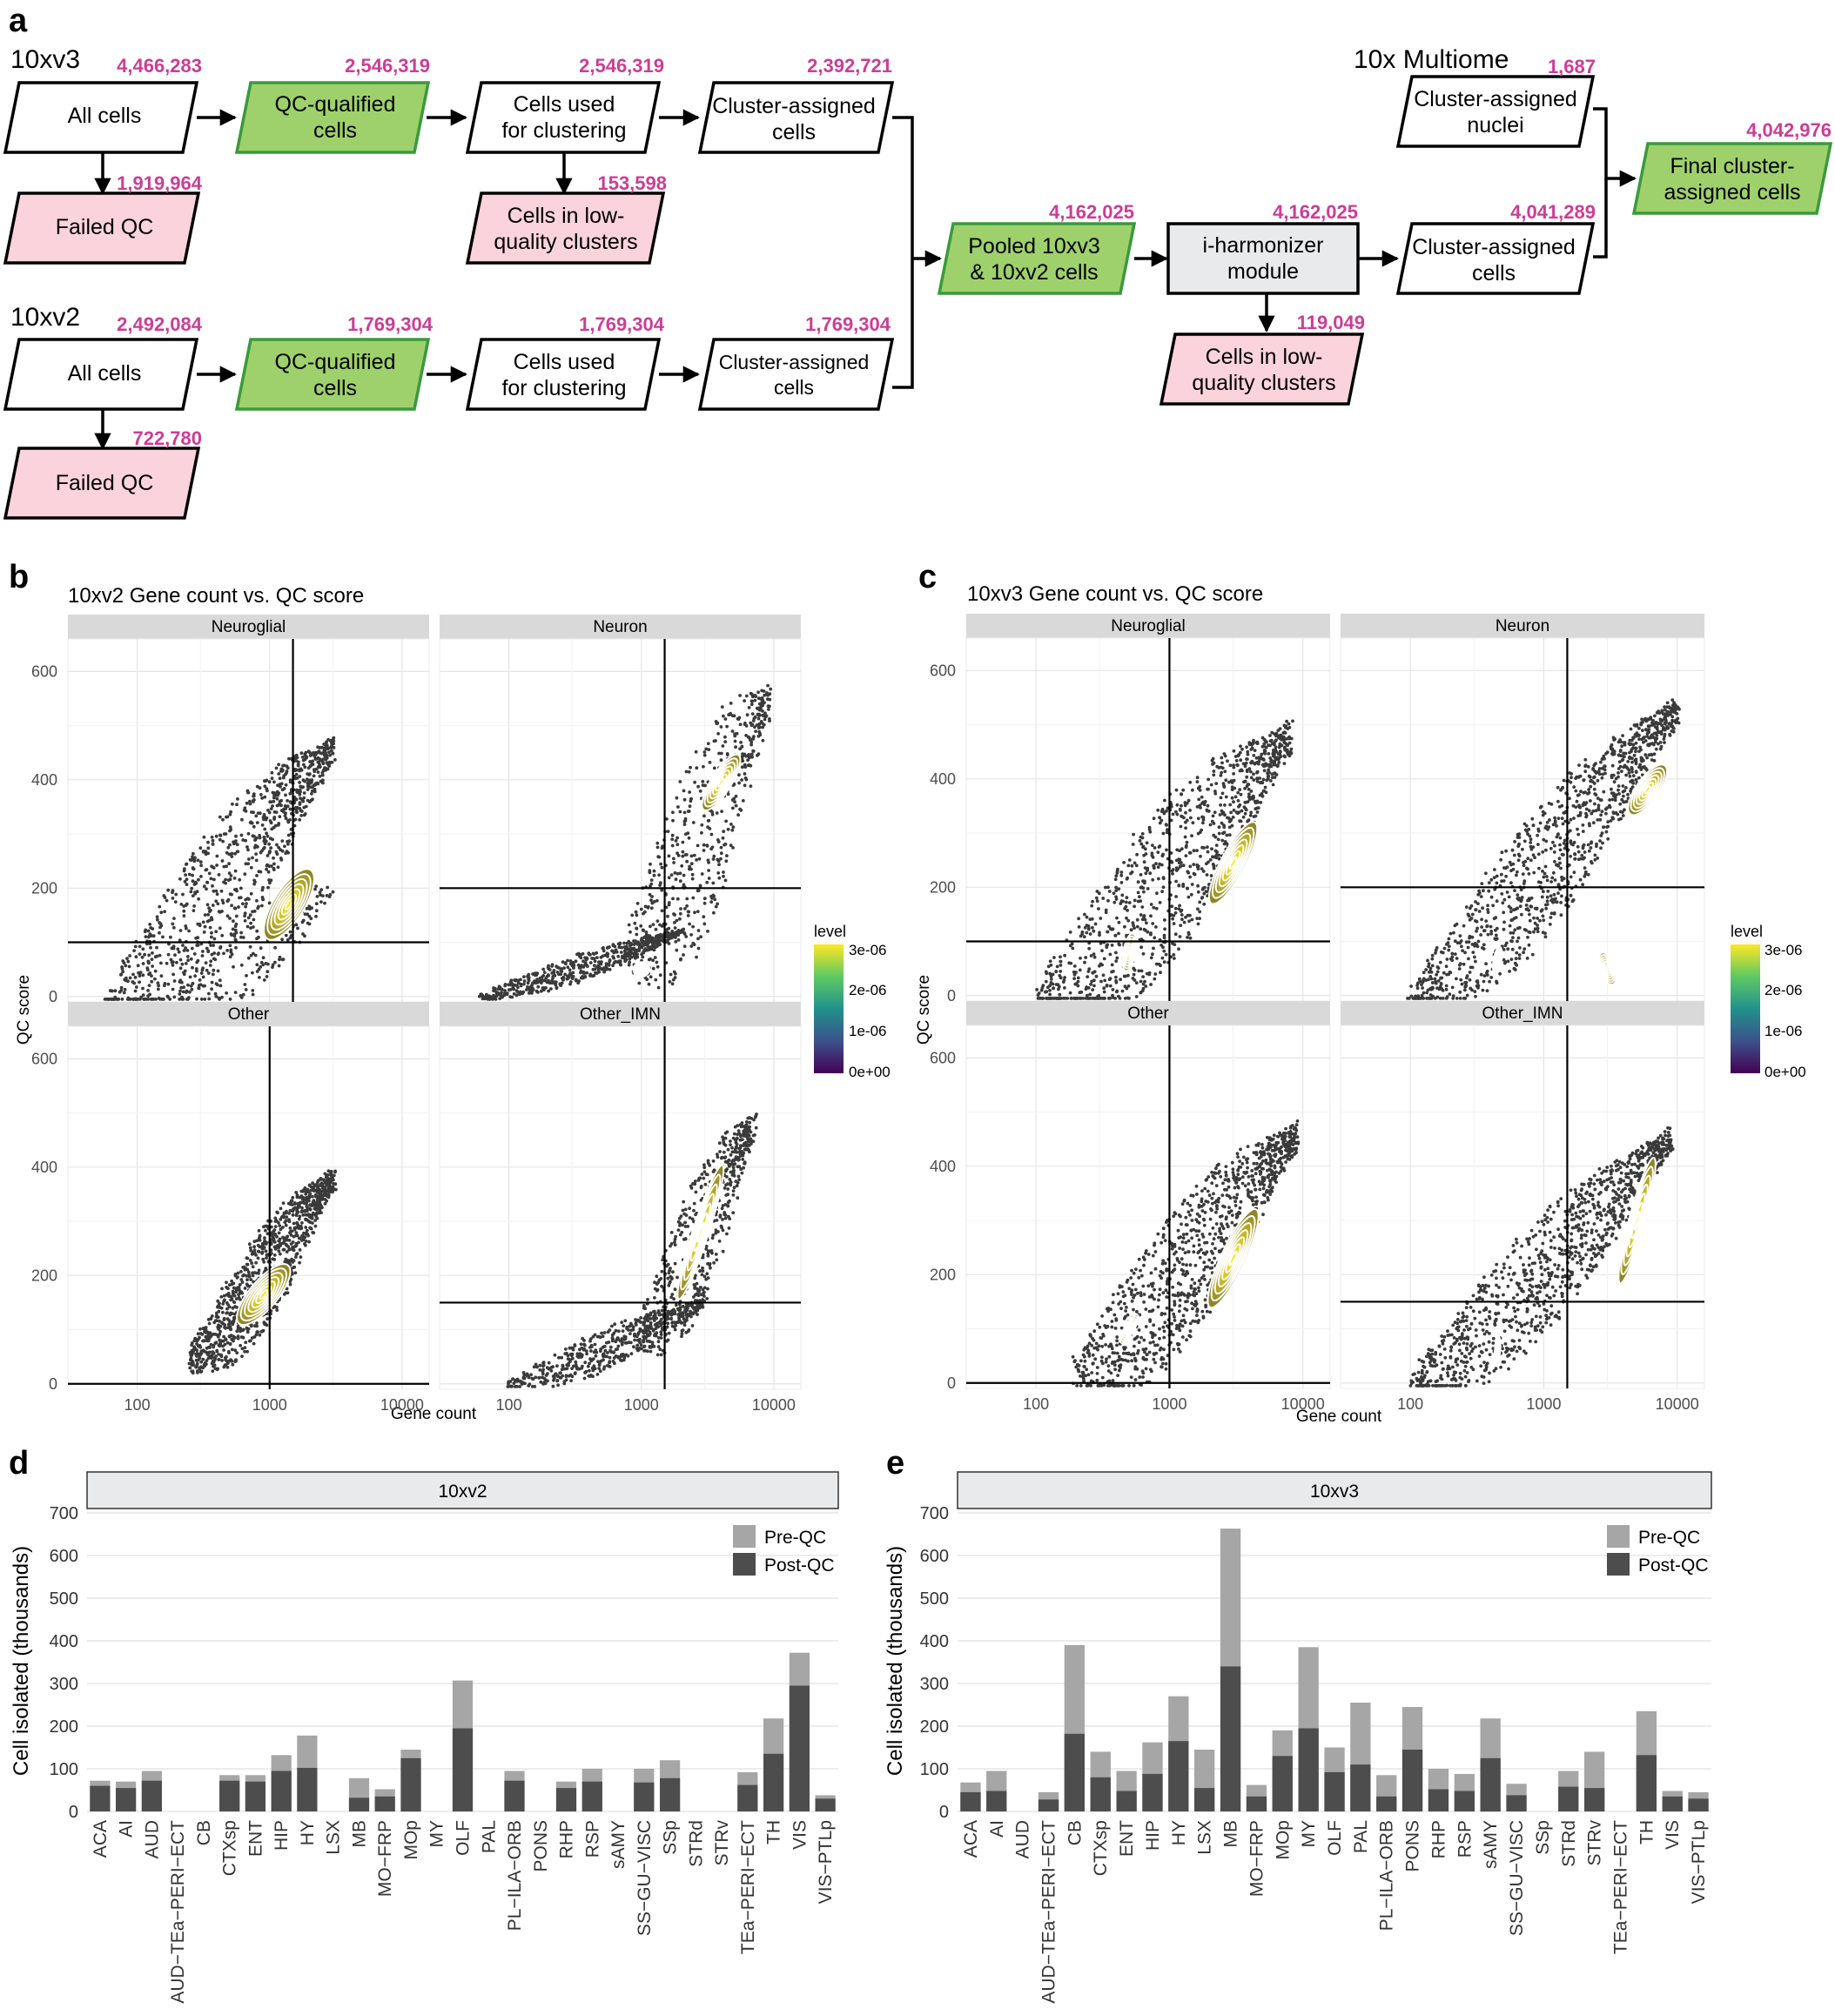 This screenshot has width=1835, height=2016. I want to click on panel-letter-c: c, so click(928, 577).